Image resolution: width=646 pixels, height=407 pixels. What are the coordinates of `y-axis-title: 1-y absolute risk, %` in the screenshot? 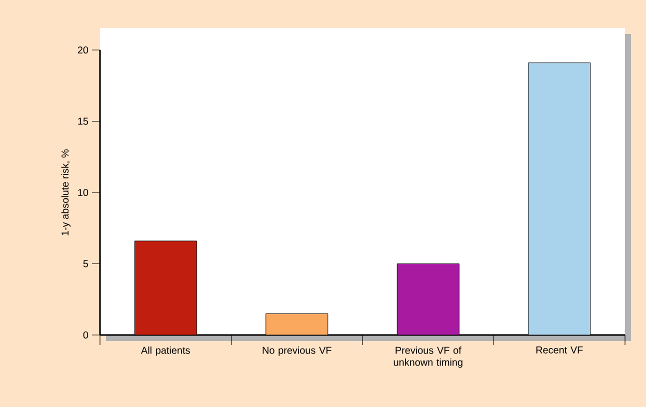 It's located at (66, 192).